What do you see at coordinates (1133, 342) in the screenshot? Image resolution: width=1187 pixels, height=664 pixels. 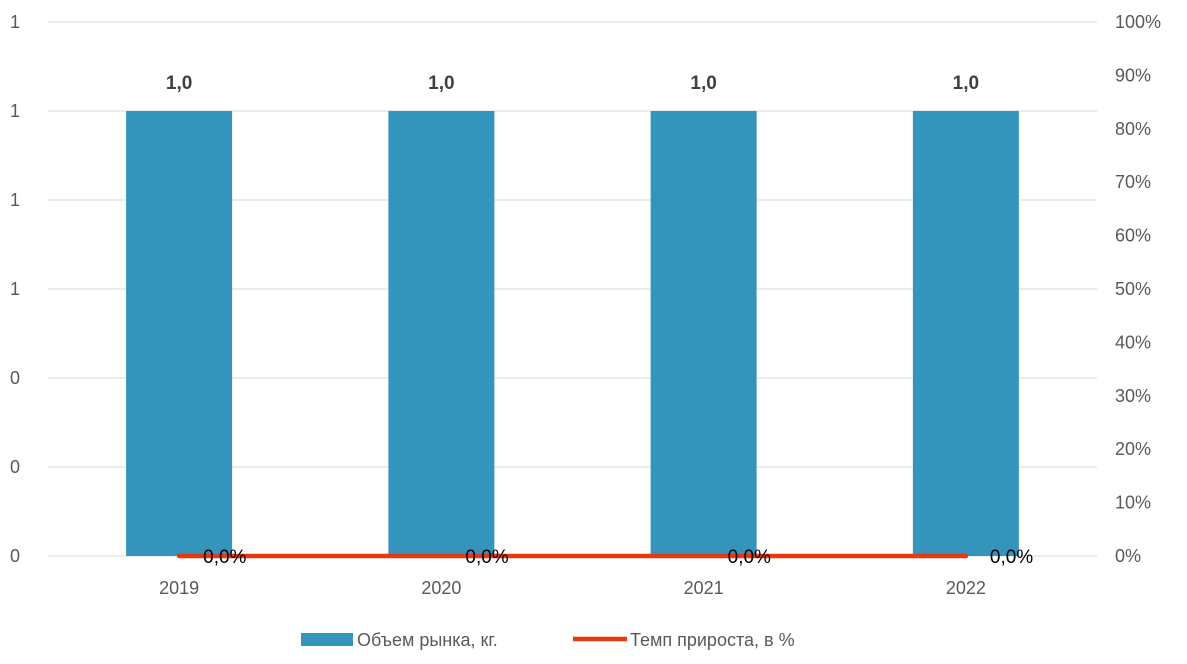 I see `y-right-tick-label: 40%` at bounding box center [1133, 342].